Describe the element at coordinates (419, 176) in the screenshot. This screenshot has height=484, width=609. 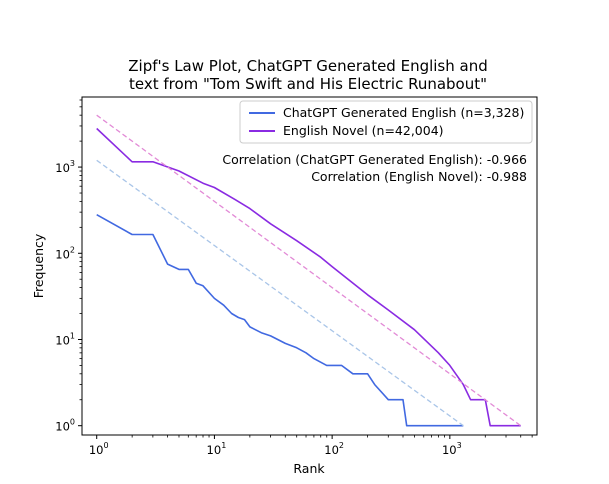
I see `annotation-correlation-novel: Correlation (English Novel): -0.988` at that location.